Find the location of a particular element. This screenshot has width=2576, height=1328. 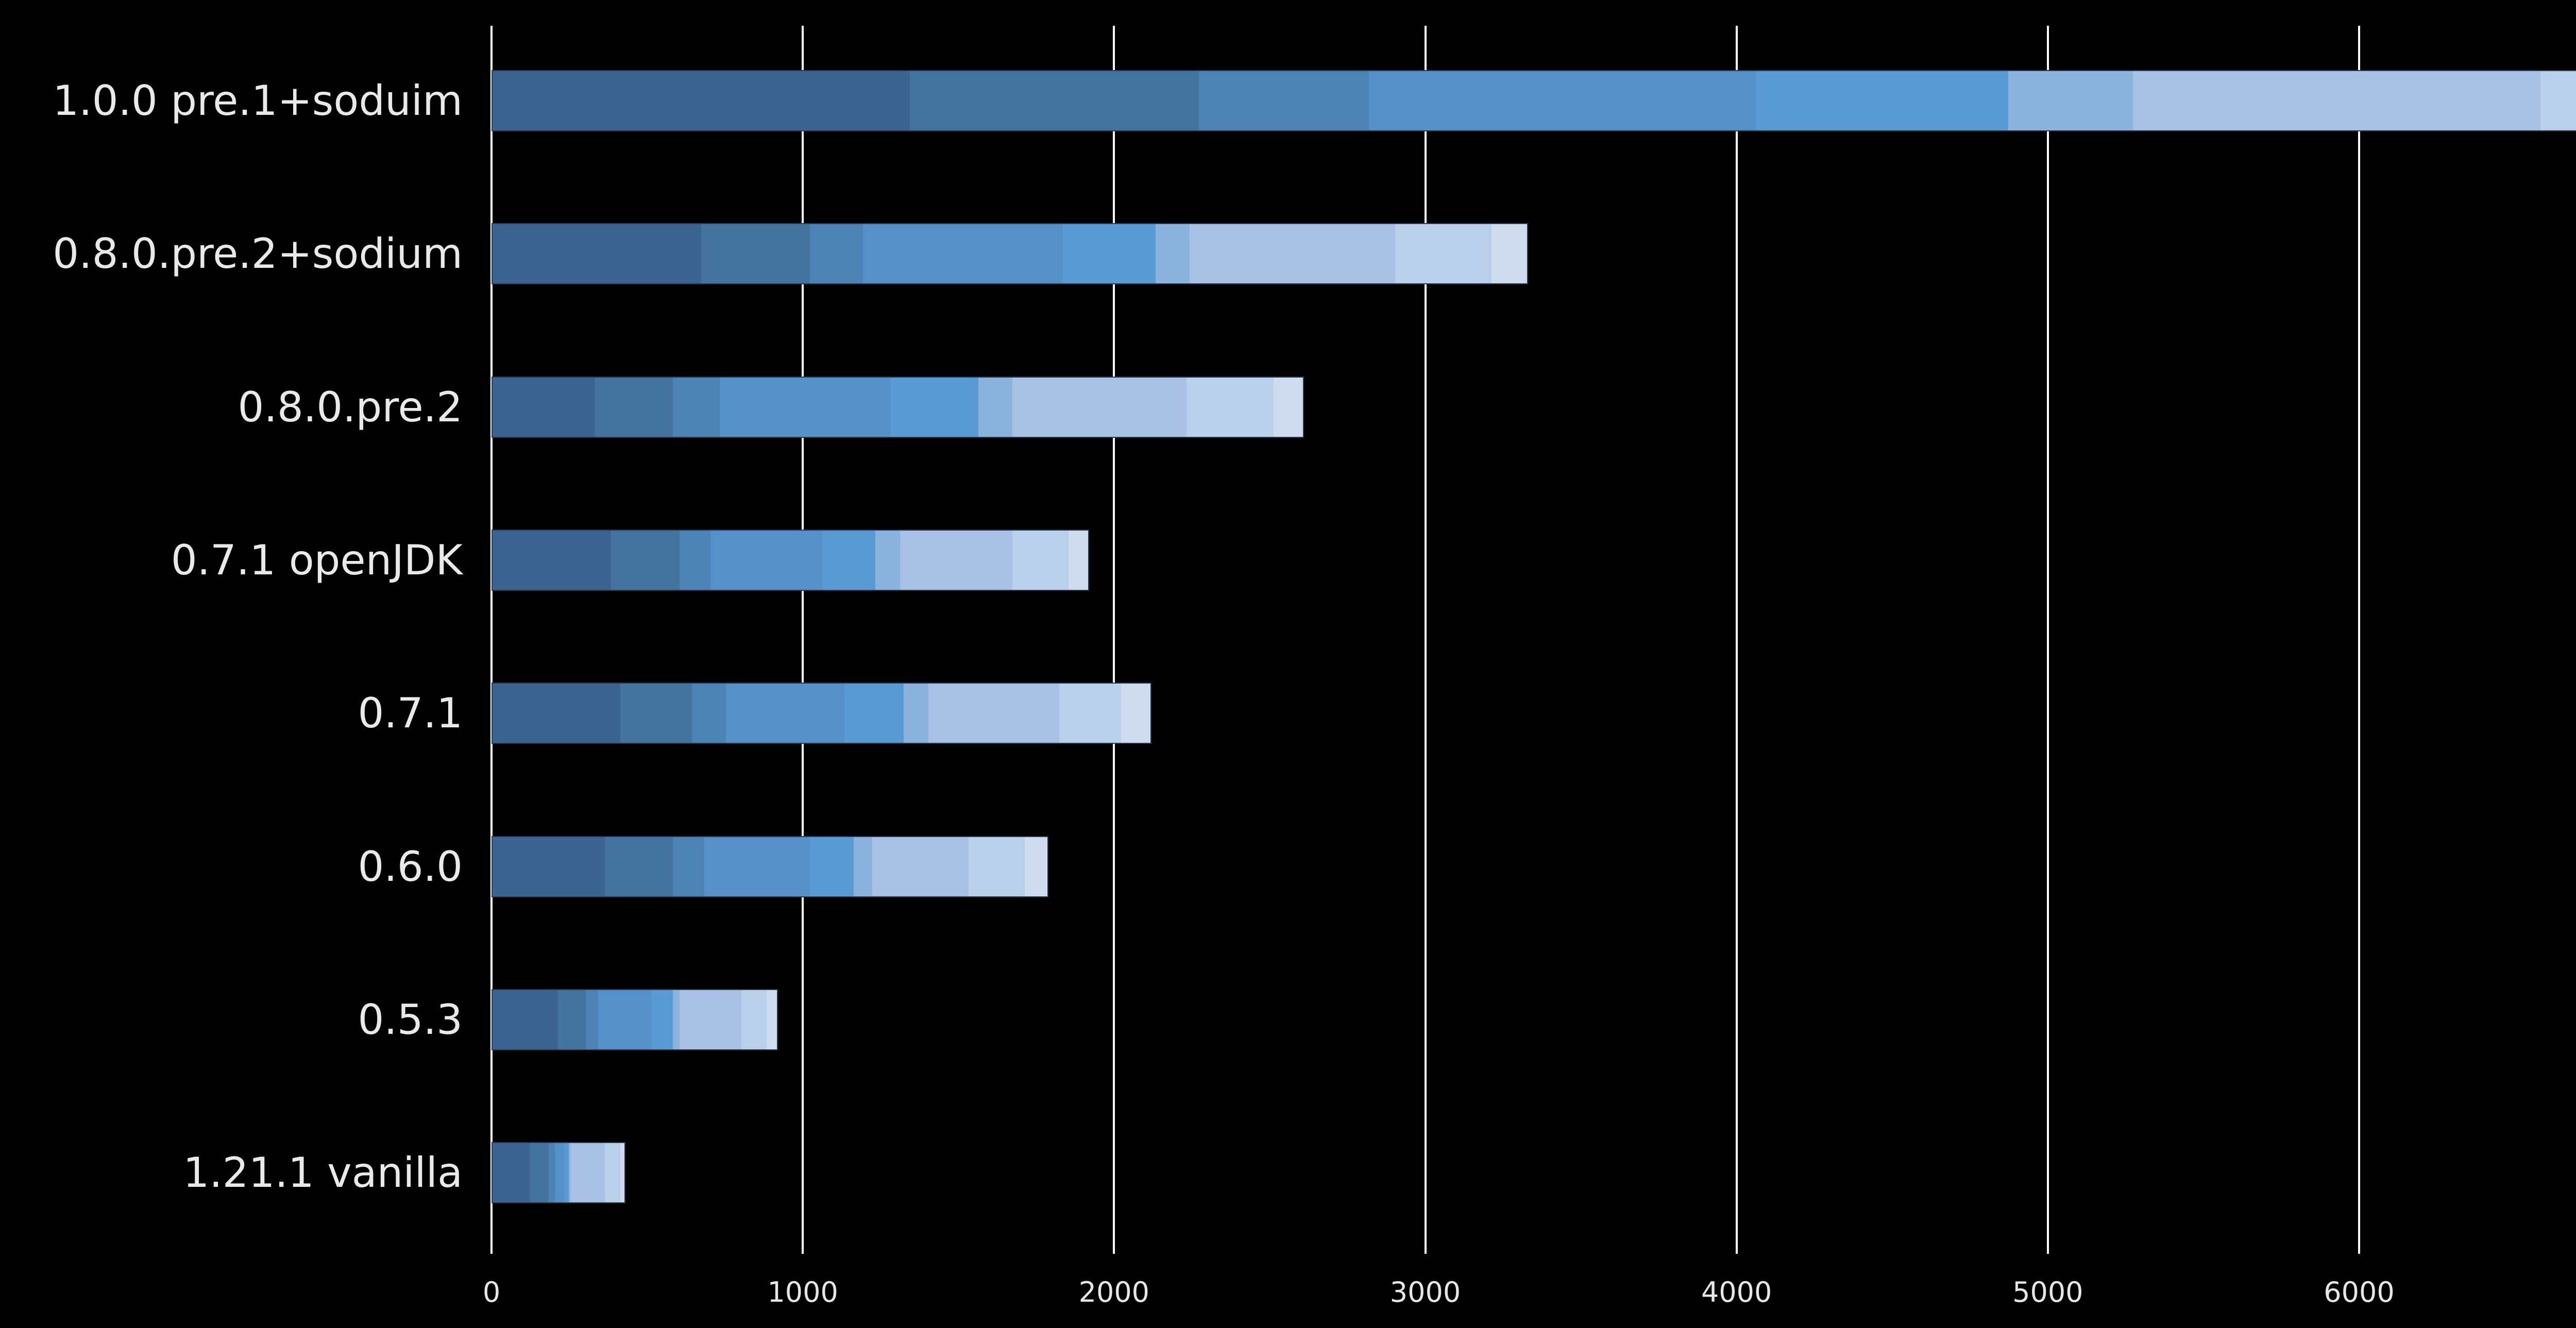

category-label: 0.5.3 is located at coordinates (410, 1019).